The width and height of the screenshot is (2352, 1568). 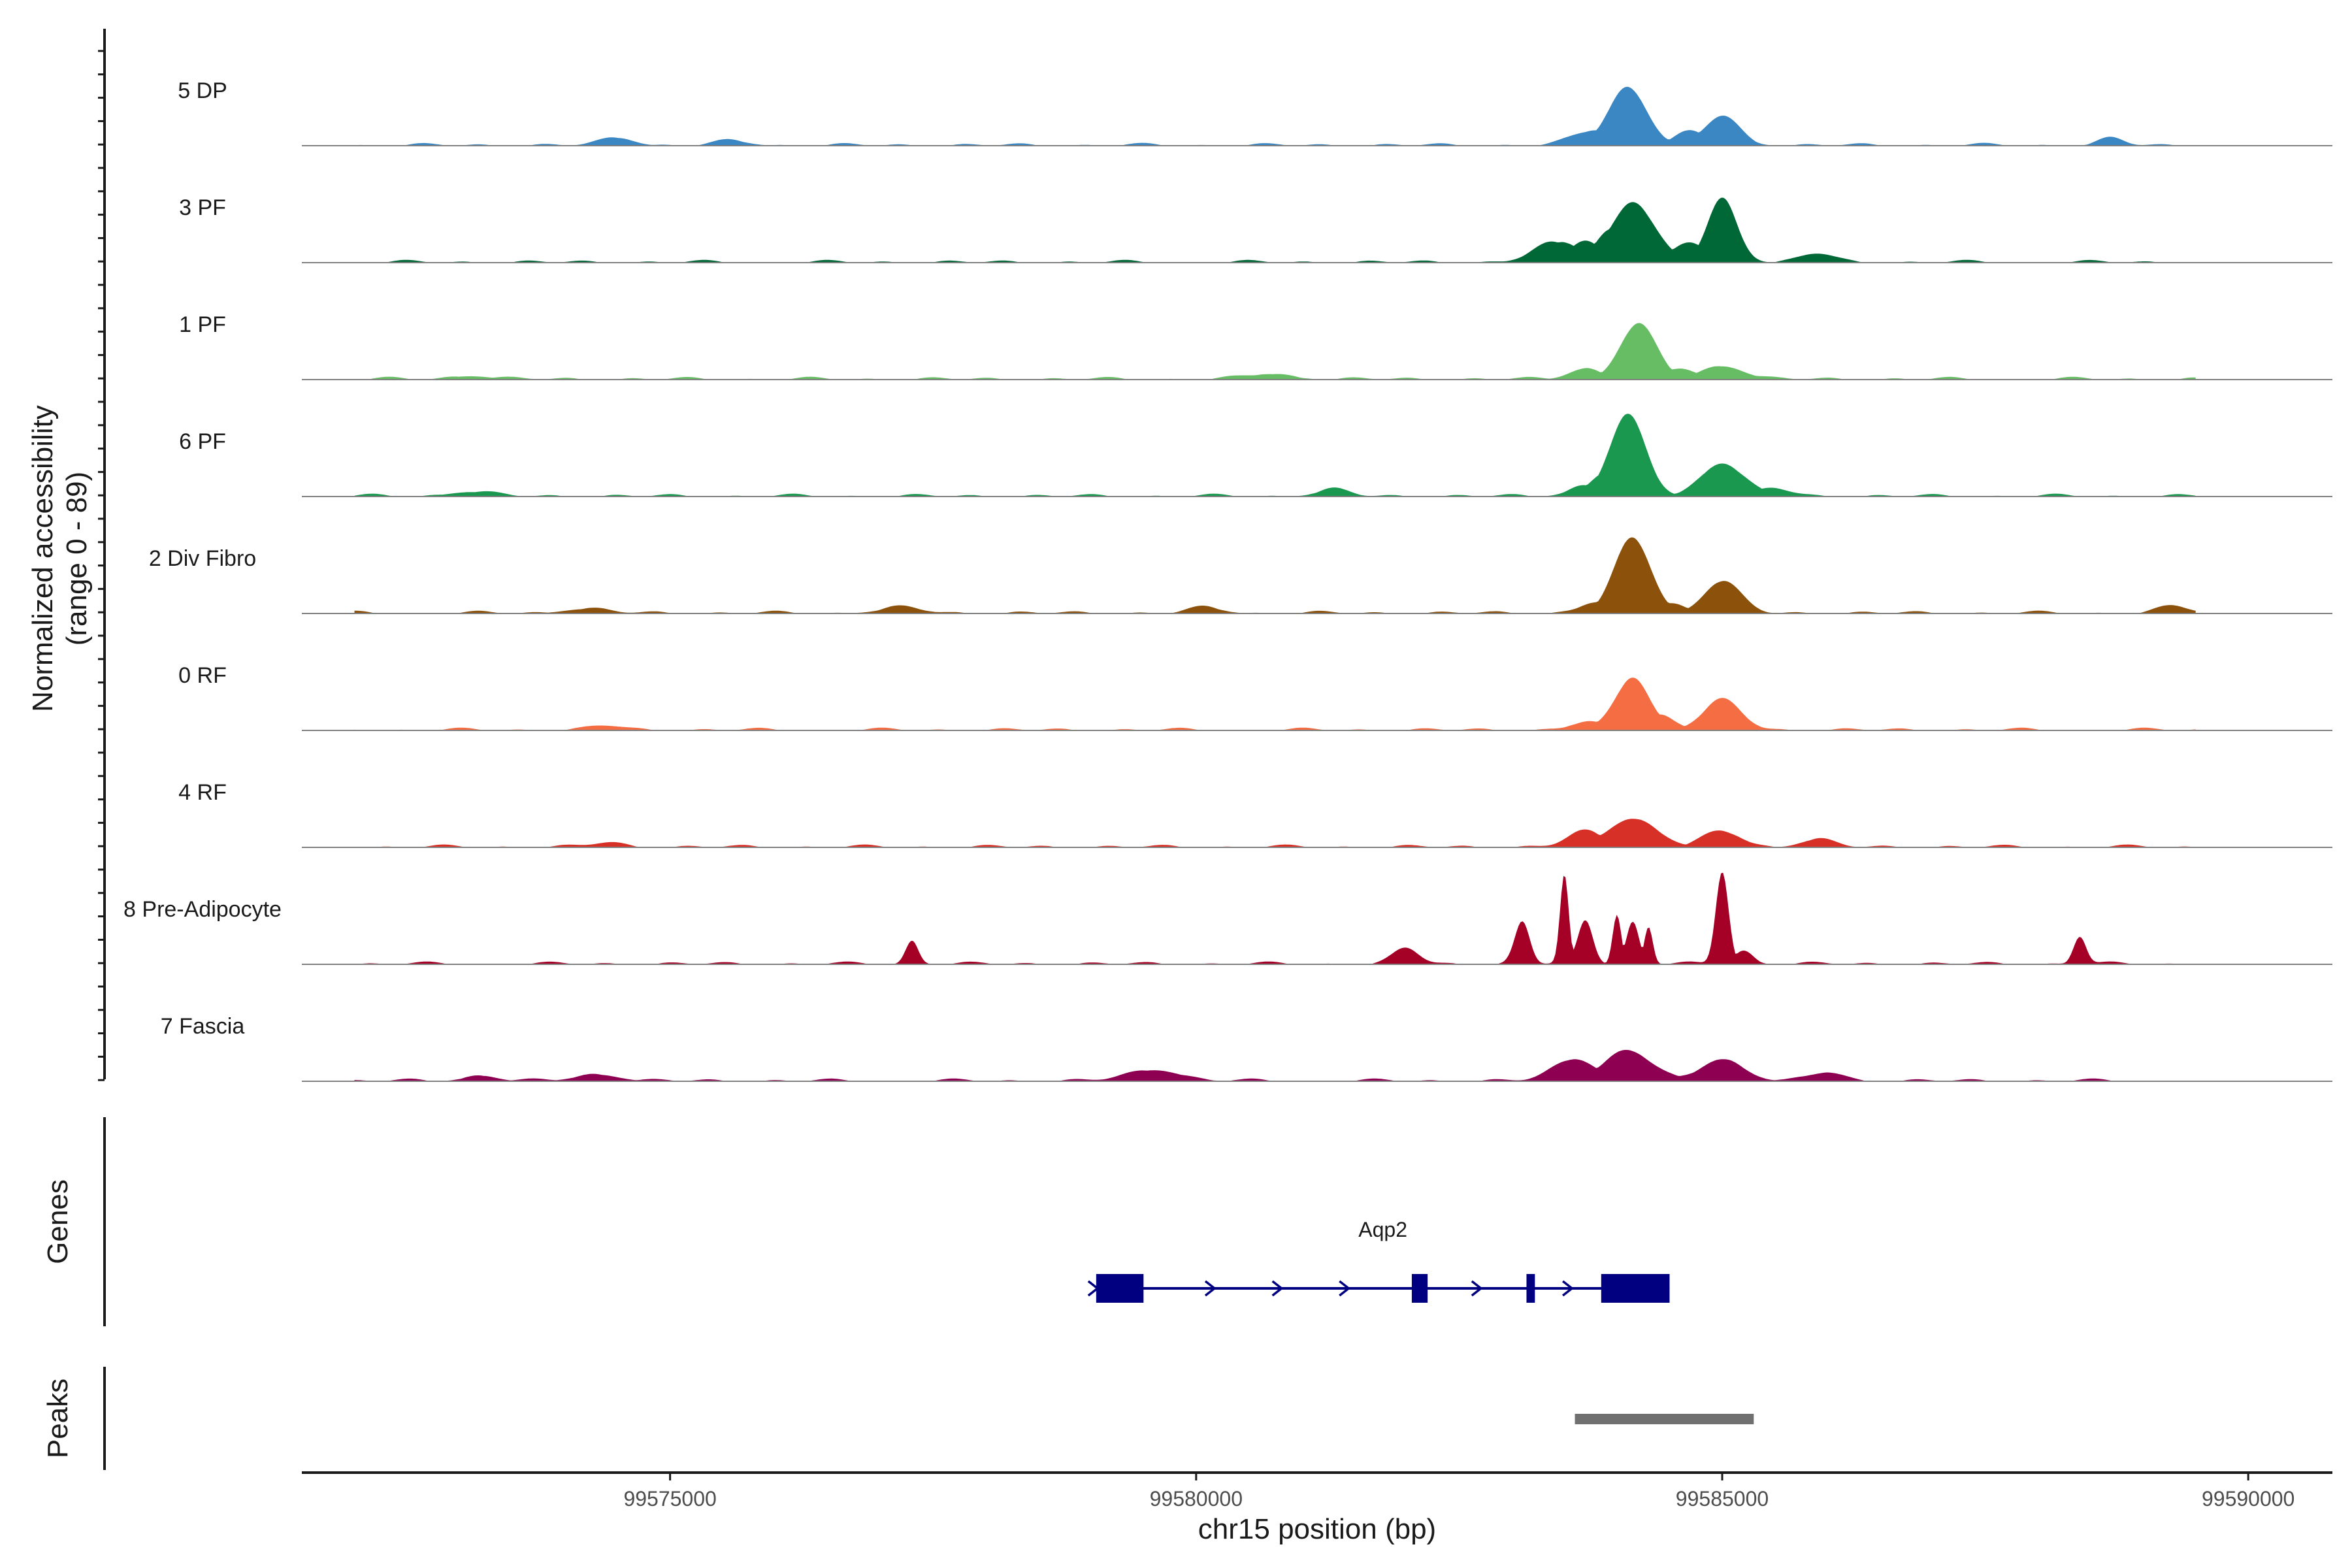 What do you see at coordinates (1275, 833) in the screenshot?
I see `coverage-area-4-rf` at bounding box center [1275, 833].